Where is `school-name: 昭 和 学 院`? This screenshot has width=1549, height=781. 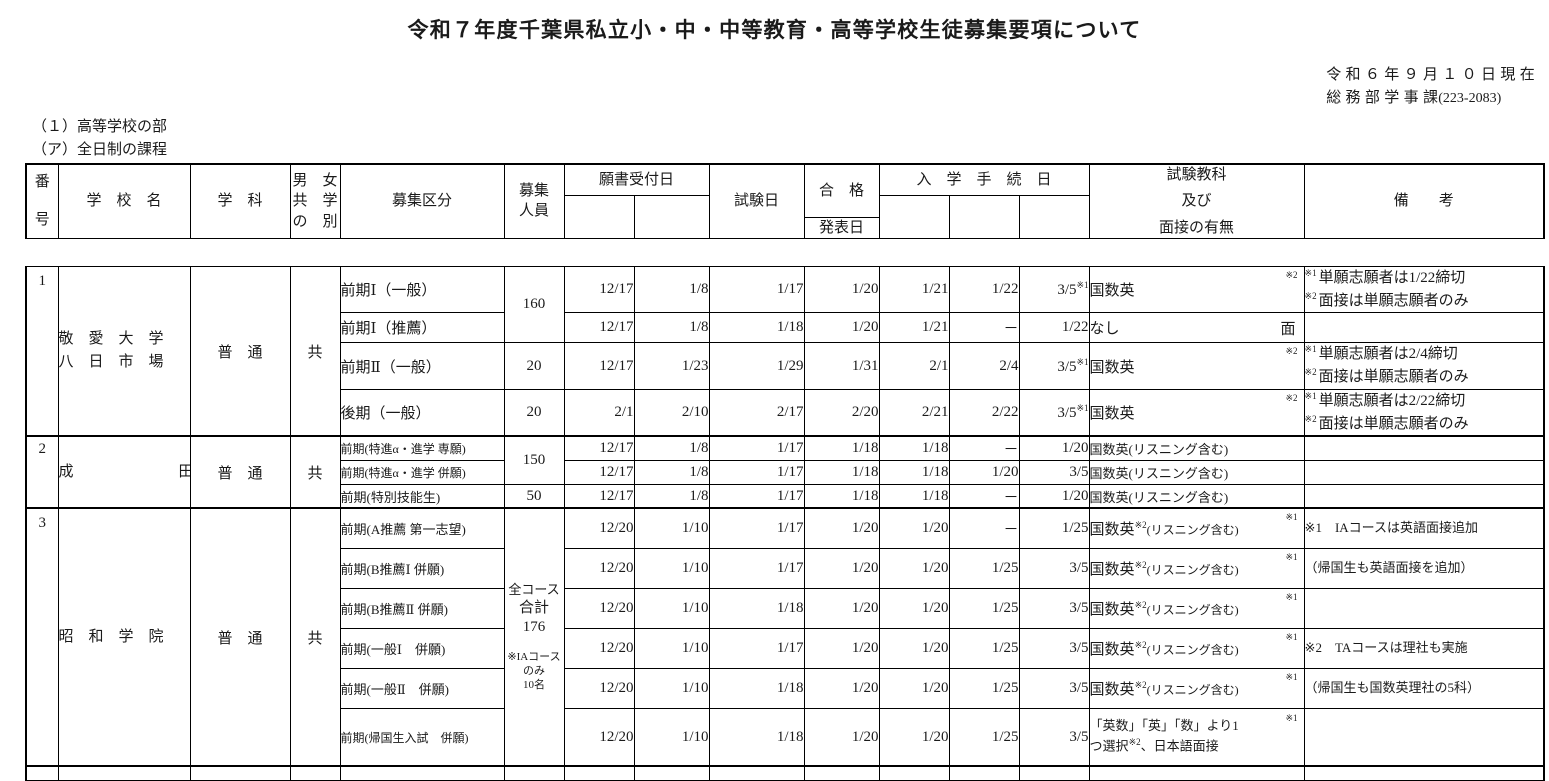
school-name: 昭 和 学 院 is located at coordinates (124, 637).